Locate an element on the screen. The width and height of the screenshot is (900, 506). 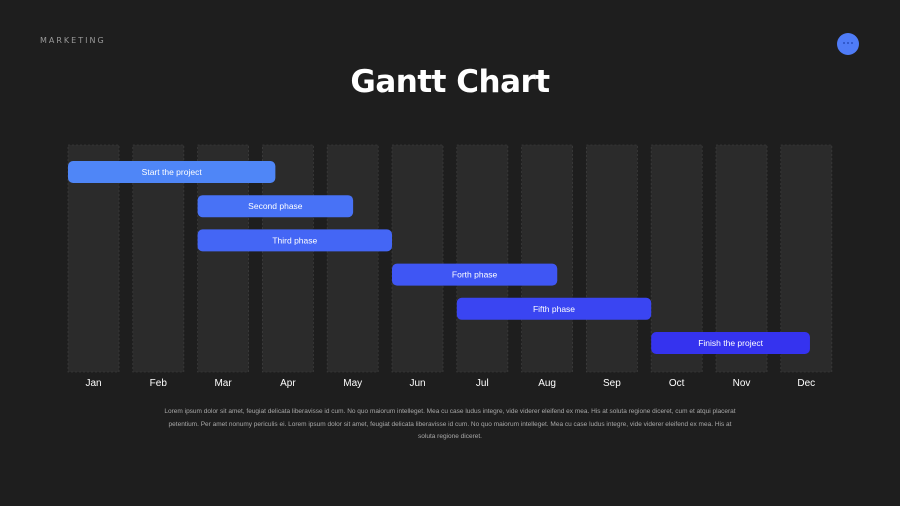
gantt-bar-label: Third phase is located at coordinates (294, 240).